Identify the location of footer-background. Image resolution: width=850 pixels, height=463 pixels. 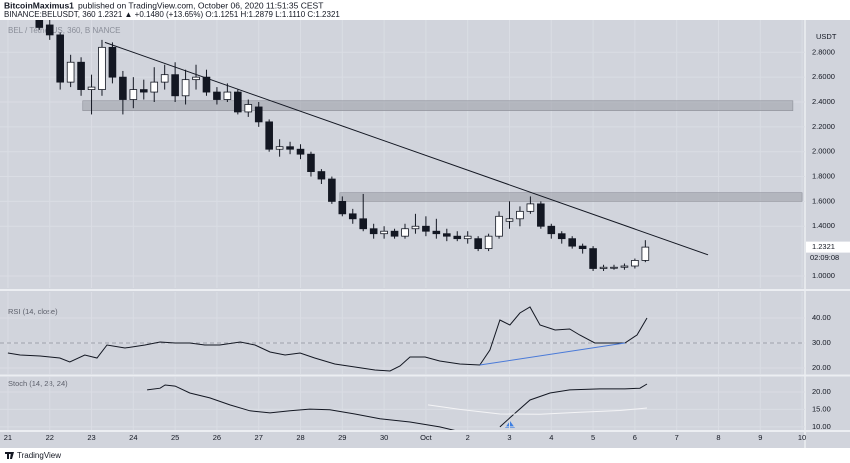
(425, 455).